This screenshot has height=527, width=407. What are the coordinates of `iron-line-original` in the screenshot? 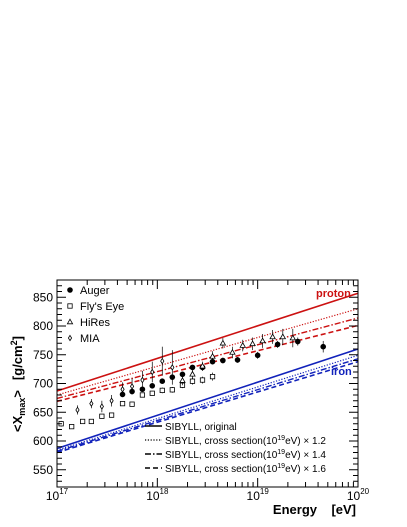 It's located at (207, 399).